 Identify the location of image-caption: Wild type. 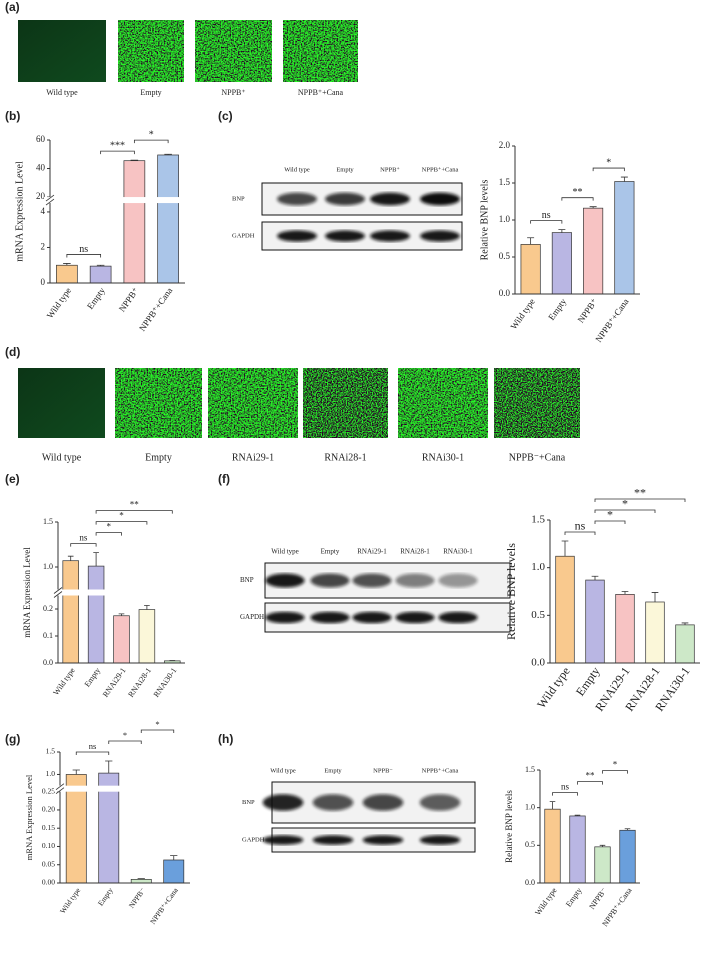
(62, 457).